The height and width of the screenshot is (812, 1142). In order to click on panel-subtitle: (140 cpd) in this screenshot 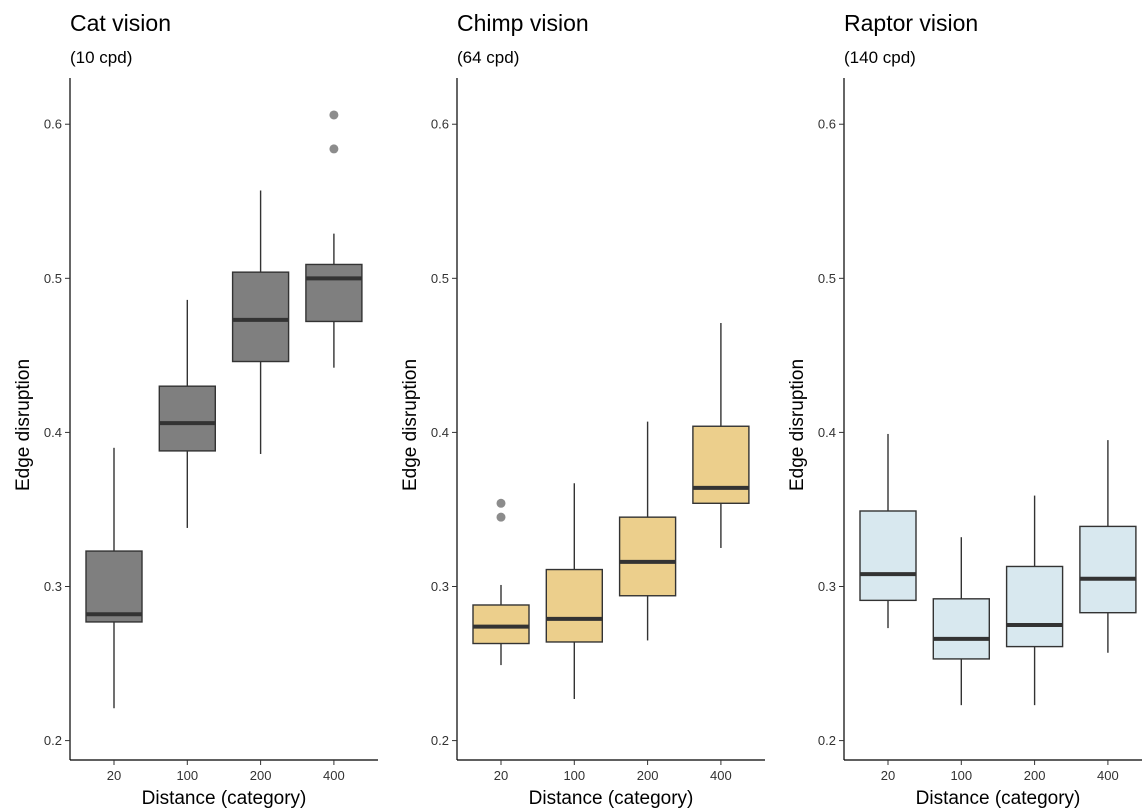, I will do `click(880, 57)`.